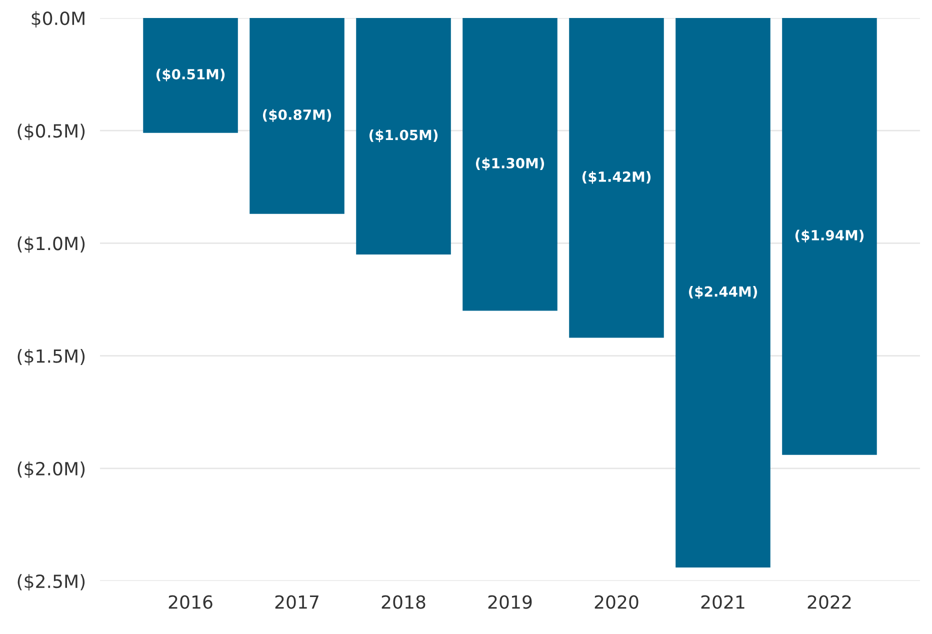 The height and width of the screenshot is (634, 932). What do you see at coordinates (190, 602) in the screenshot?
I see `x-tick-label: 2016` at bounding box center [190, 602].